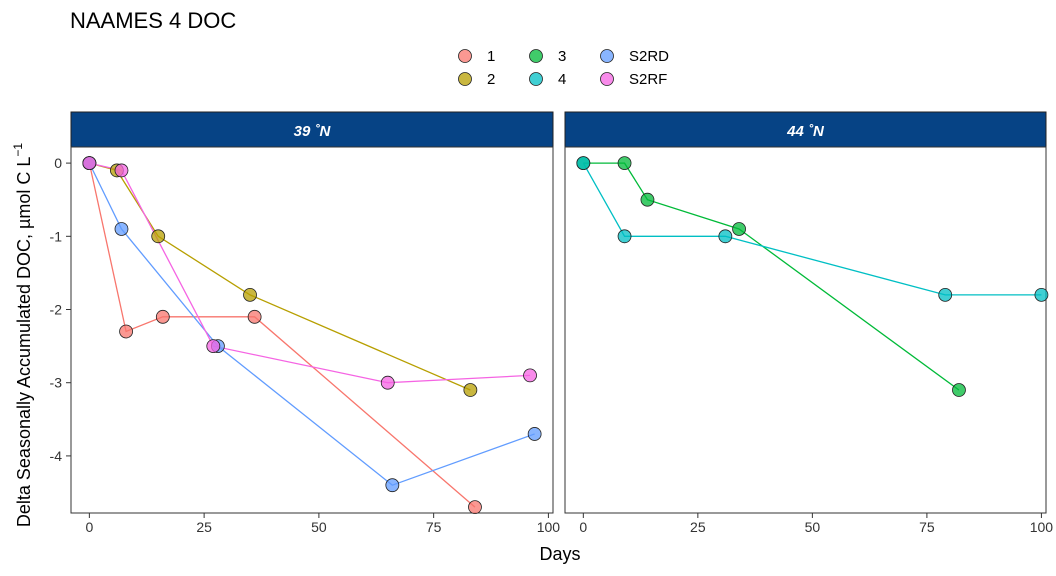  I want to click on legend-label-S2RD: S2RD, so click(649, 56).